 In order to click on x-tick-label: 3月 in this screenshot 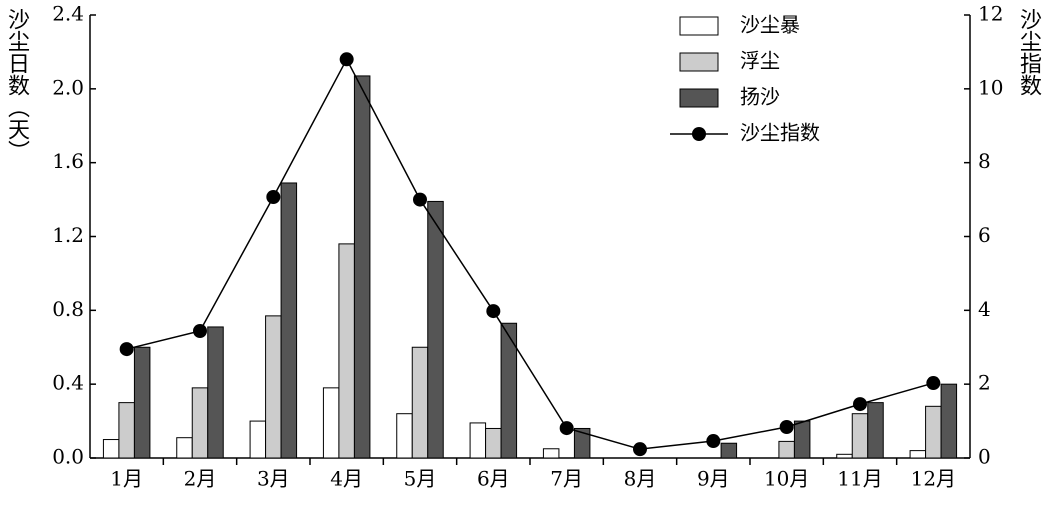, I will do `click(273, 479)`.